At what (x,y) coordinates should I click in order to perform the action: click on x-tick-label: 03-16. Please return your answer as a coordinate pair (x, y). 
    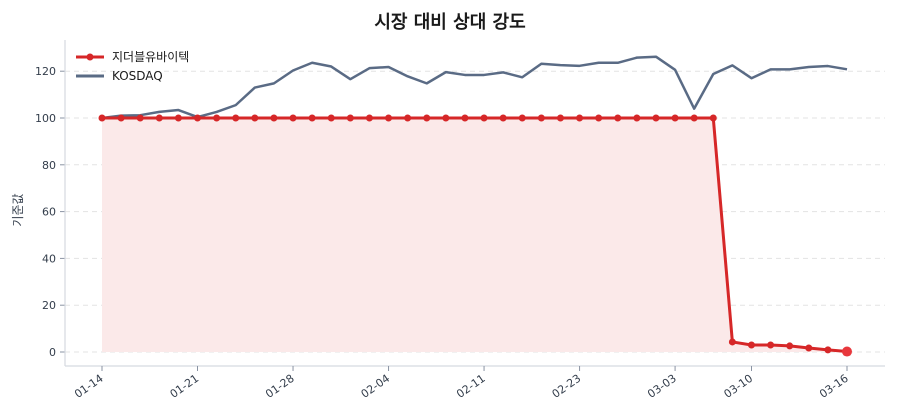
    Looking at the image, I should click on (834, 386).